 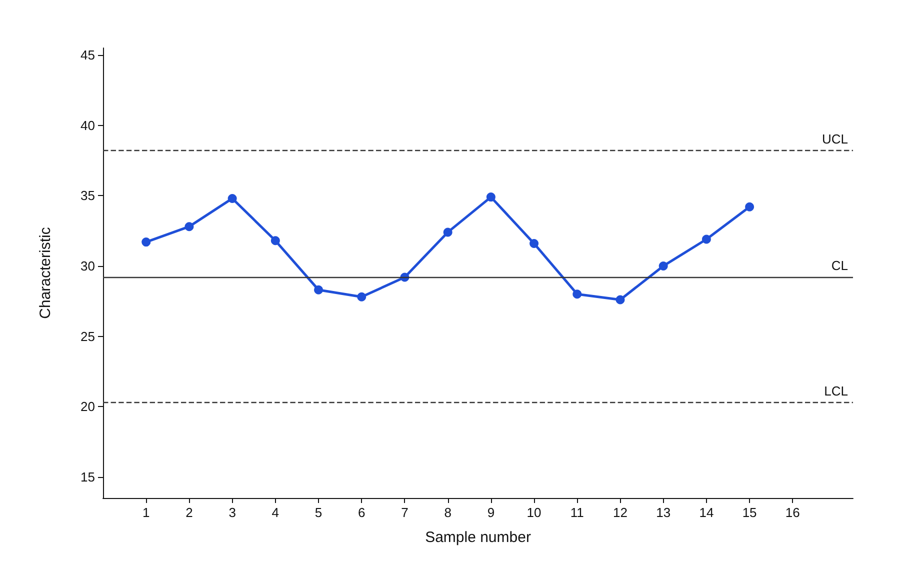 I want to click on x-axis-title: Sample number, so click(x=478, y=537).